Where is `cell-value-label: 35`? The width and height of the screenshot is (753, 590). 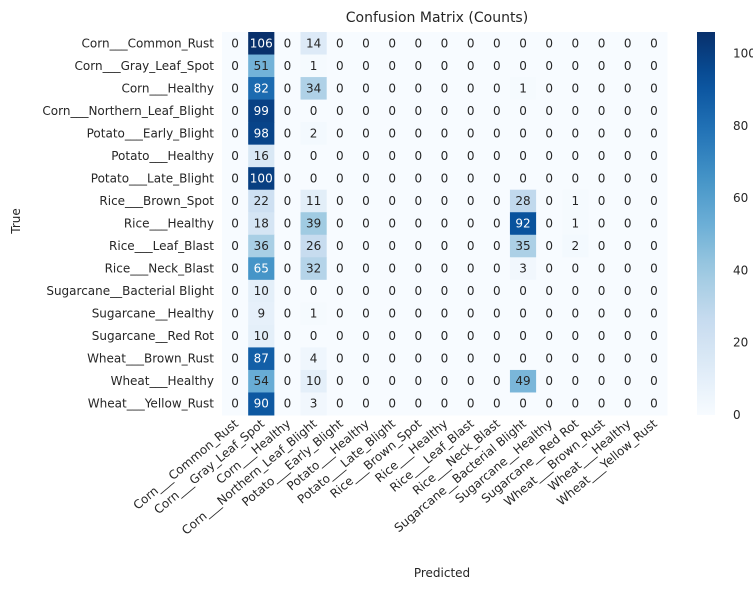
cell-value-label: 35 is located at coordinates (522, 246).